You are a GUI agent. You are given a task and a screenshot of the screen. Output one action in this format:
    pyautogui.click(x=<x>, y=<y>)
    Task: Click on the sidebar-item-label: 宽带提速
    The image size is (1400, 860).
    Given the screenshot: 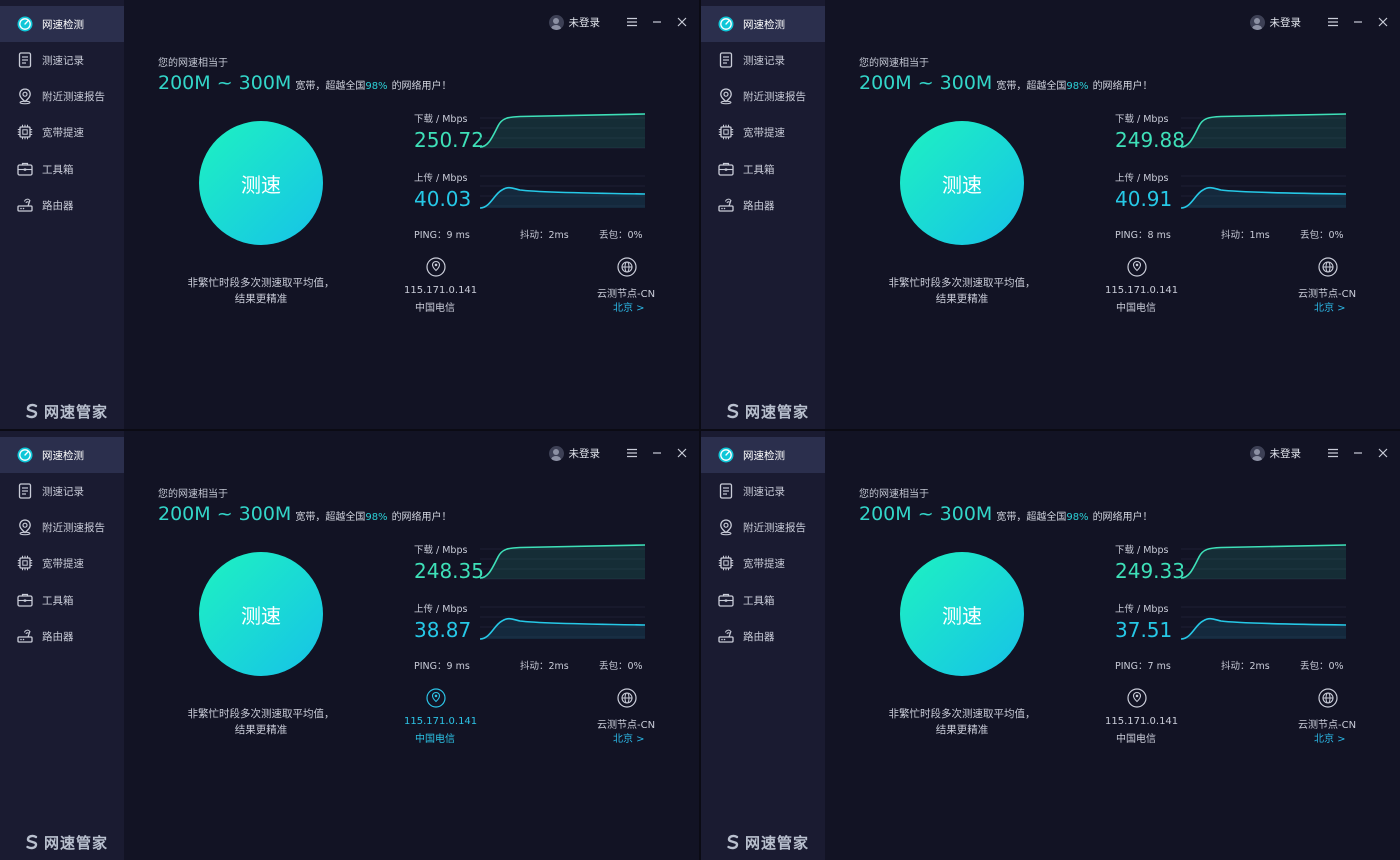 What is the action you would take?
    pyautogui.click(x=63, y=564)
    